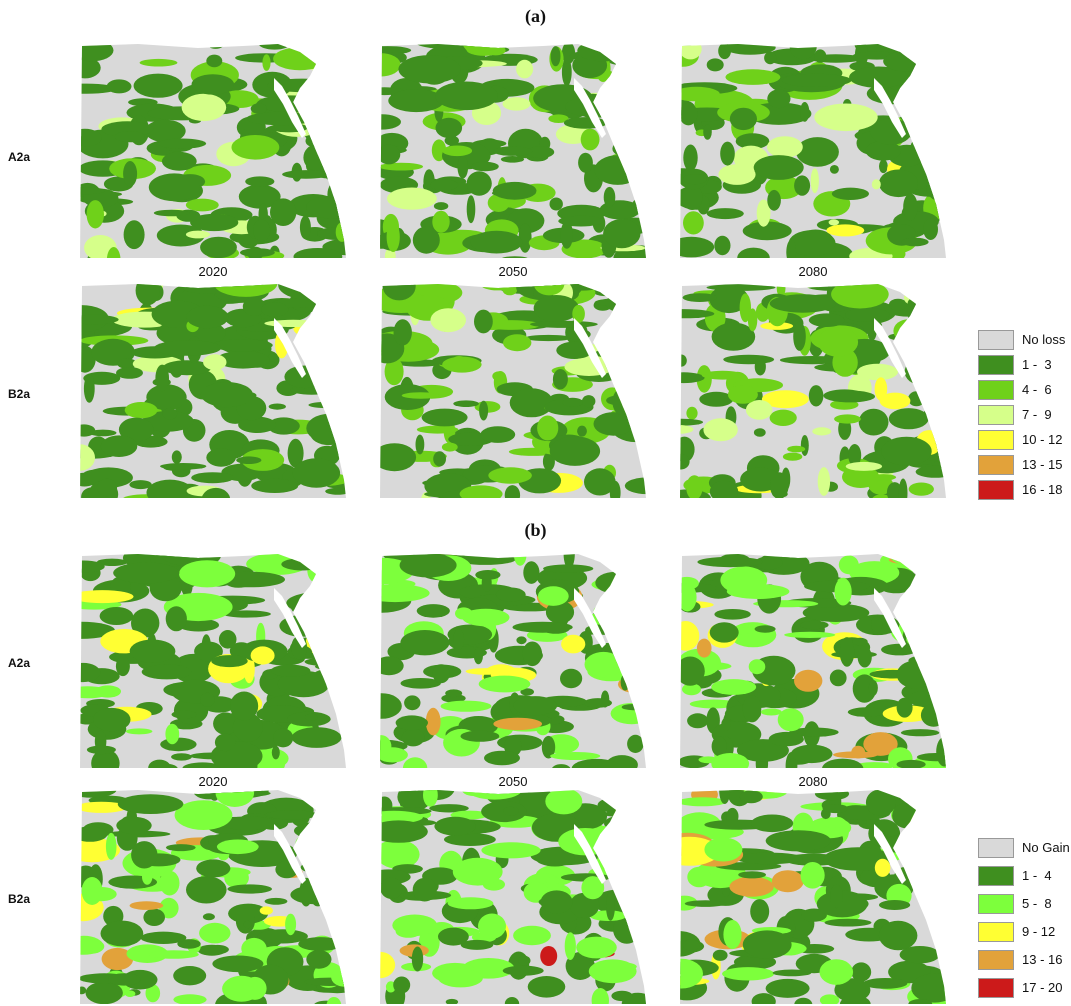  What do you see at coordinates (1024, 491) in the screenshot?
I see `legend-a-item: 16 - 18` at bounding box center [1024, 491].